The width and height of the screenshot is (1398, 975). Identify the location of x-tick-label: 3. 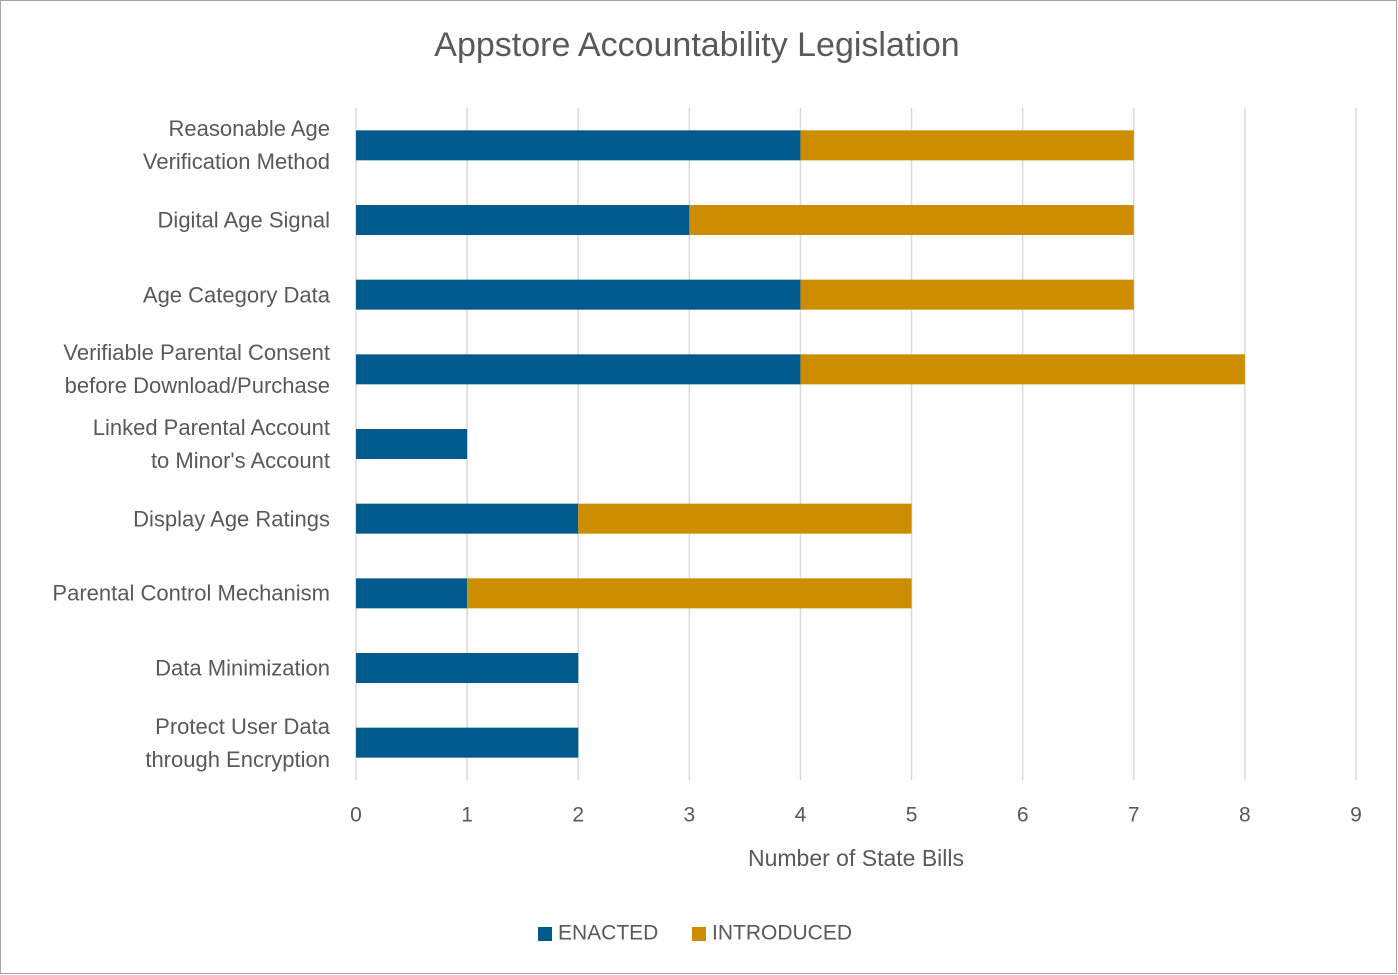
(689, 815).